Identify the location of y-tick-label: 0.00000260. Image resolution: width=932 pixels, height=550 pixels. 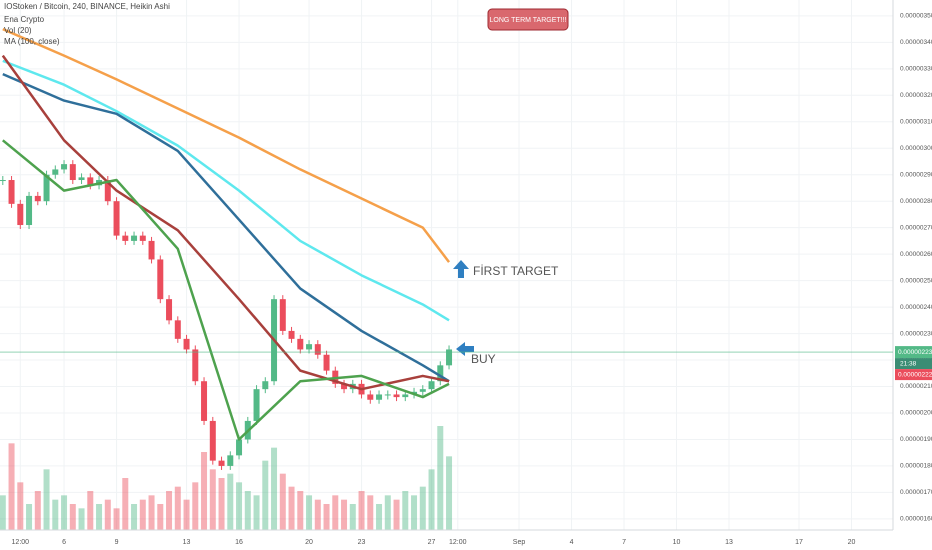
(916, 254).